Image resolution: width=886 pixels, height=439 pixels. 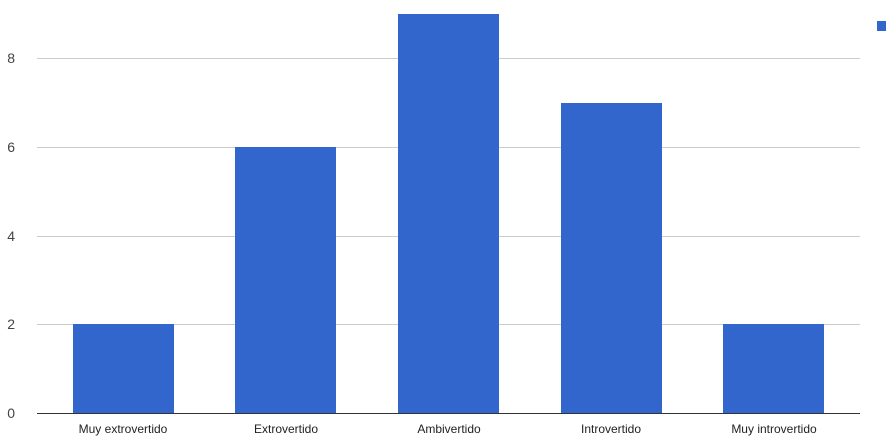 I want to click on y-axis-ticks: 0 2 4 6 8, so click(x=11, y=235).